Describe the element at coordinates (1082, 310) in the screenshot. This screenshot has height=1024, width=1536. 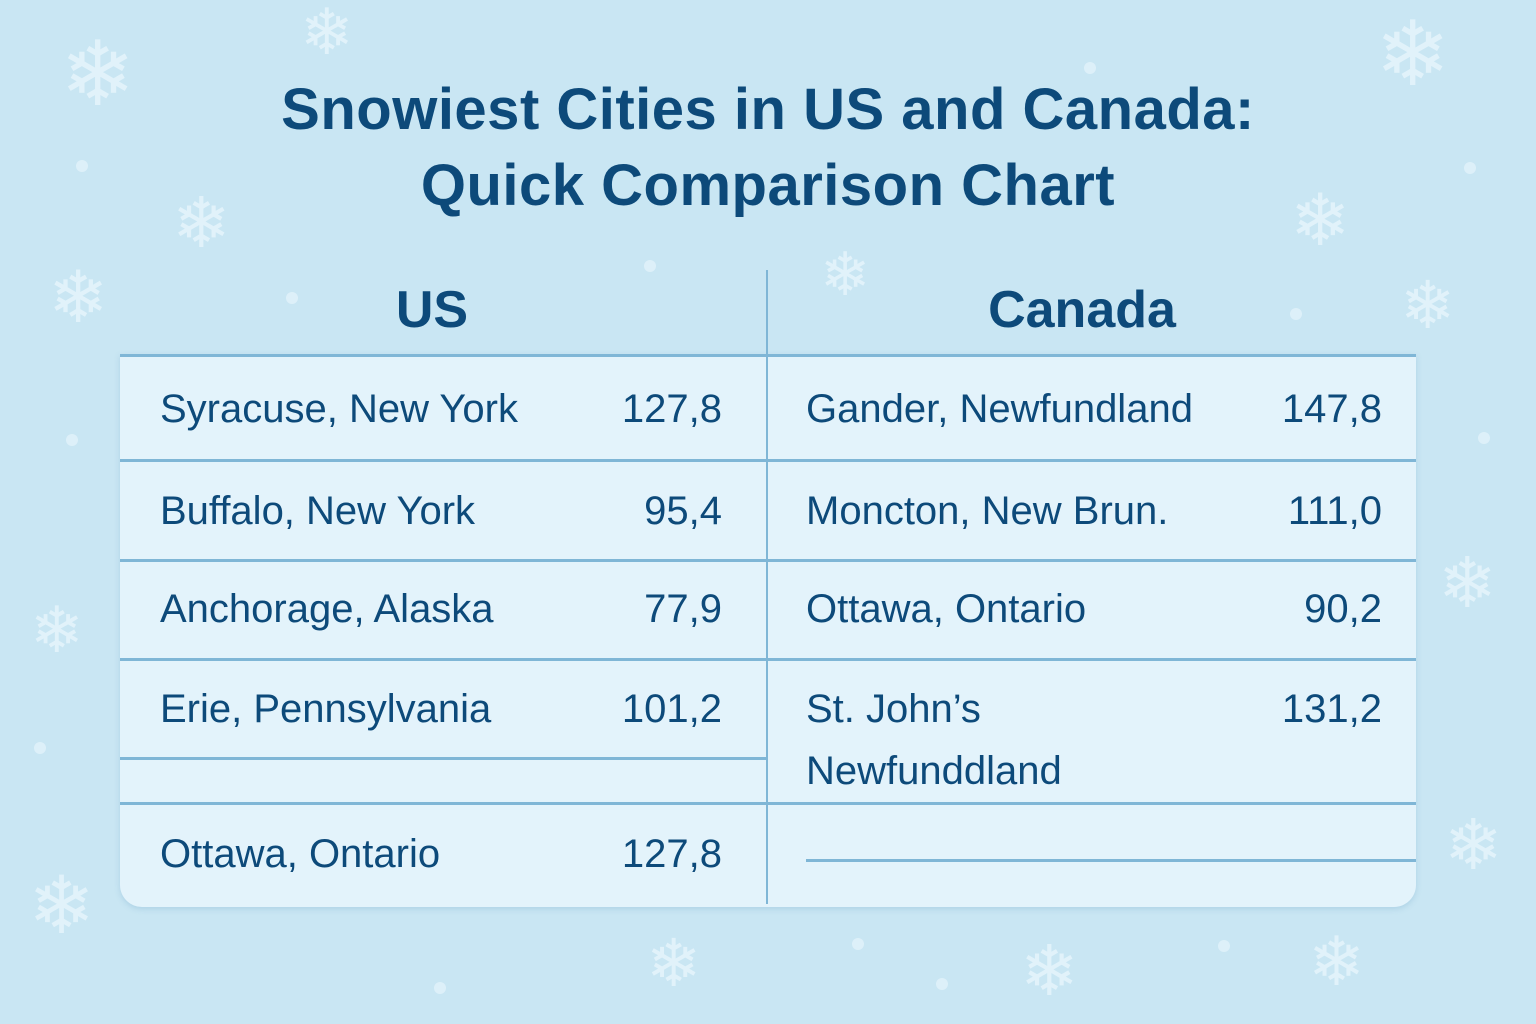
I see `canada-column-header: Canada` at that location.